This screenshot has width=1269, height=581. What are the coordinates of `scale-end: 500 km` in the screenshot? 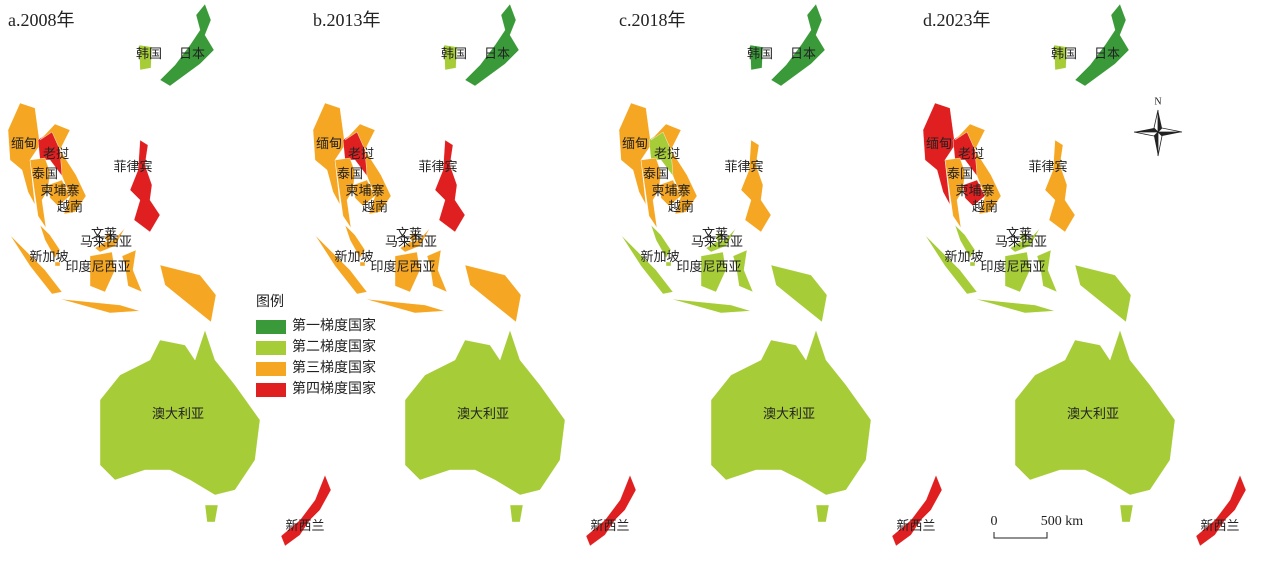 It's located at (1062, 521).